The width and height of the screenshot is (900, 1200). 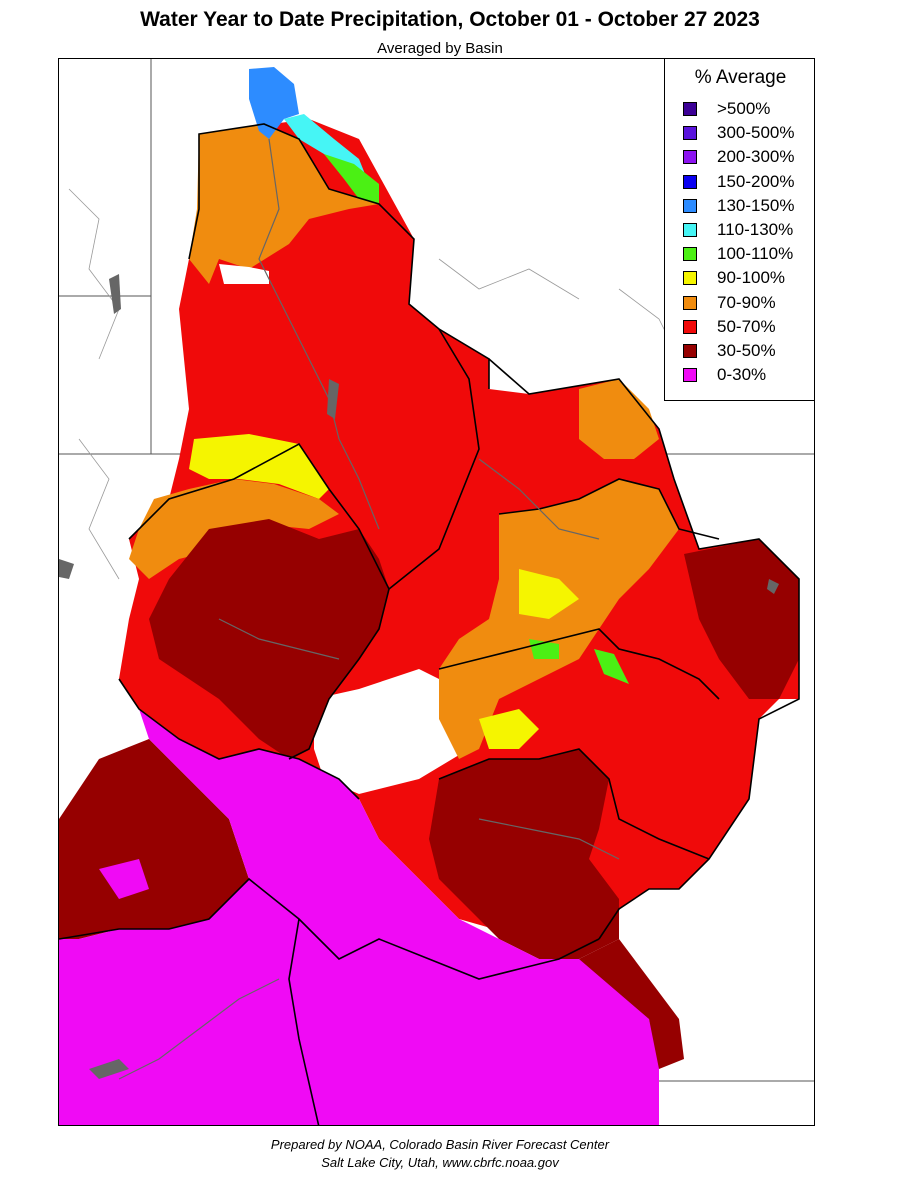 I want to click on legend-label: 100-110%, so click(x=755, y=254).